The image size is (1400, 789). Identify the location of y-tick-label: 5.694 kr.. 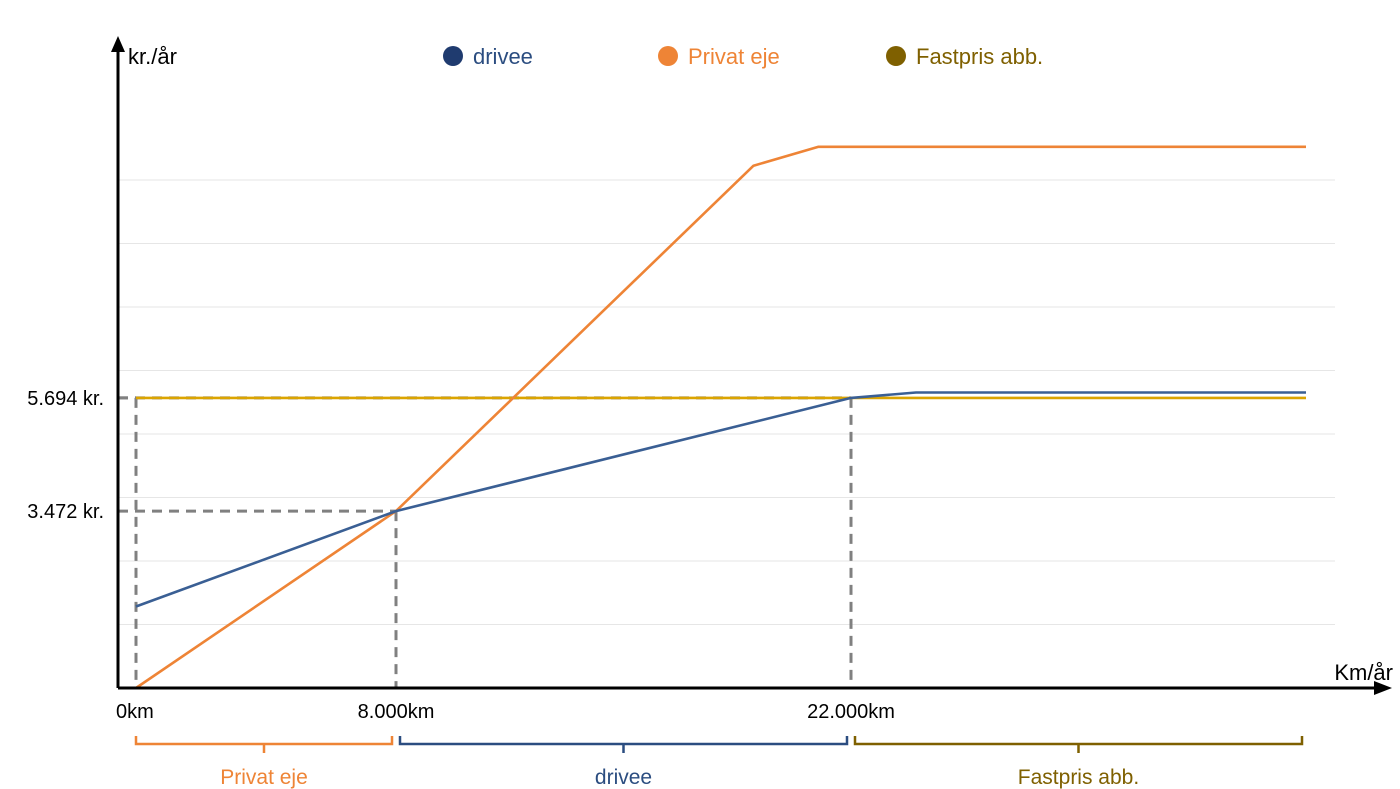
(65, 399).